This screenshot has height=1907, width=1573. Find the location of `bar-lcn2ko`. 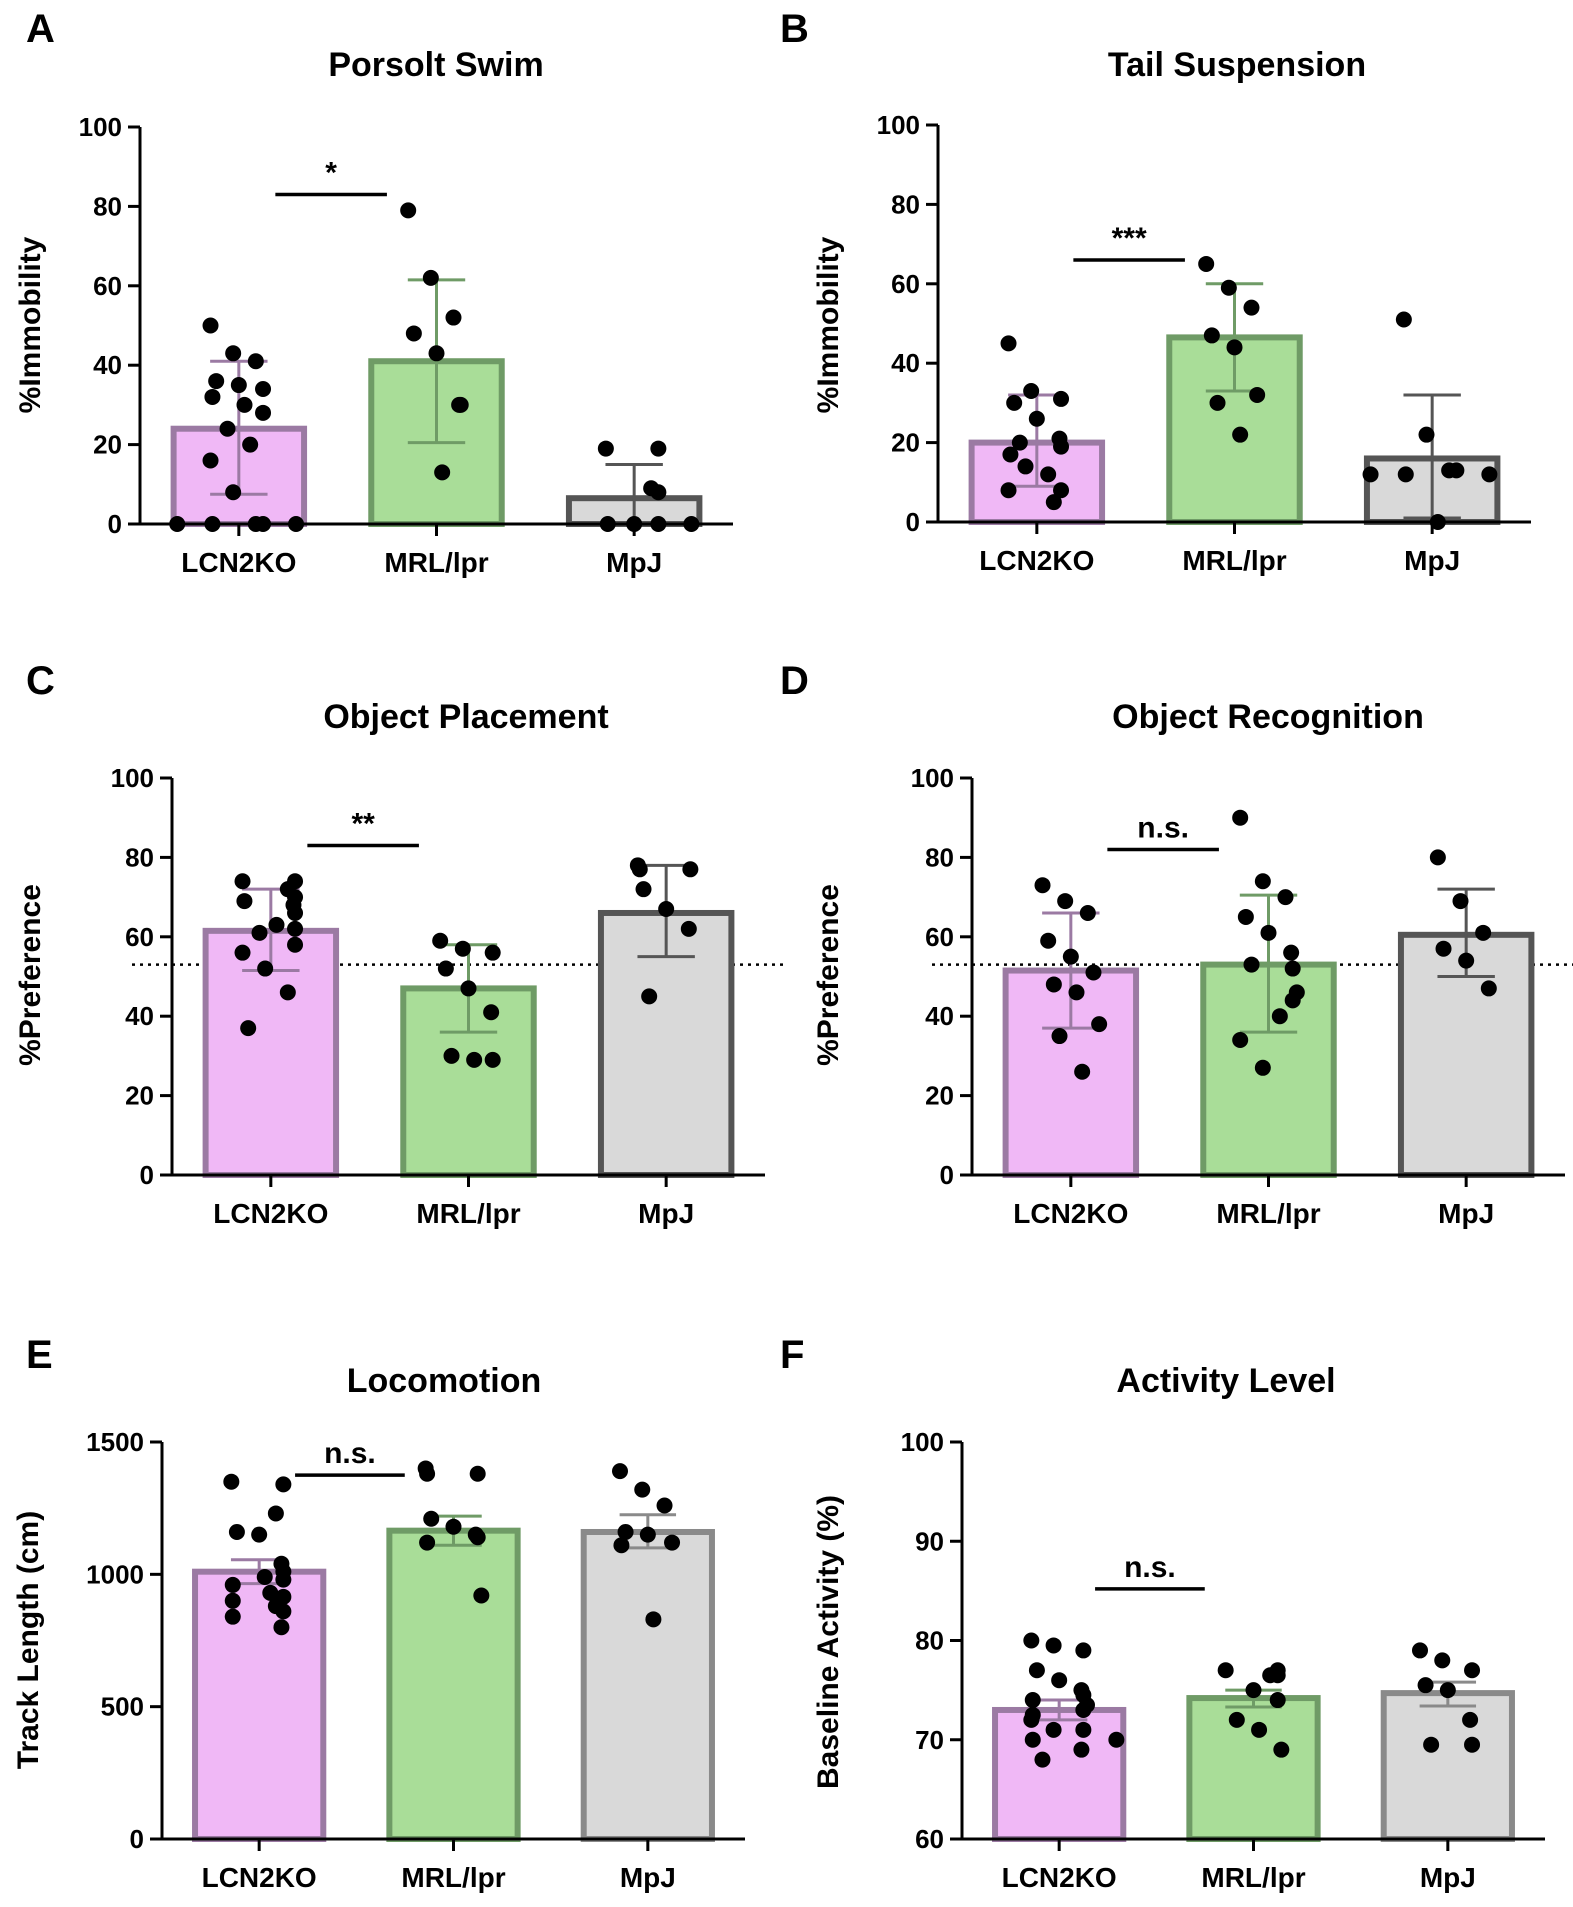

bar-lcn2ko is located at coordinates (259, 1705).